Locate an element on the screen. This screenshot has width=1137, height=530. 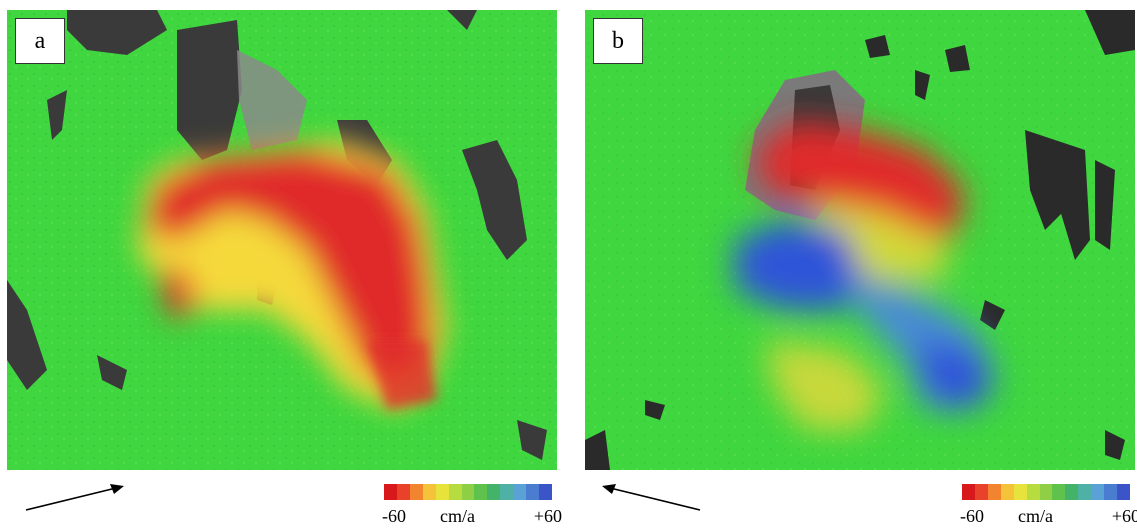
colorbar-legend-b: -60 cm/a +60 is located at coordinates (1048, 506).